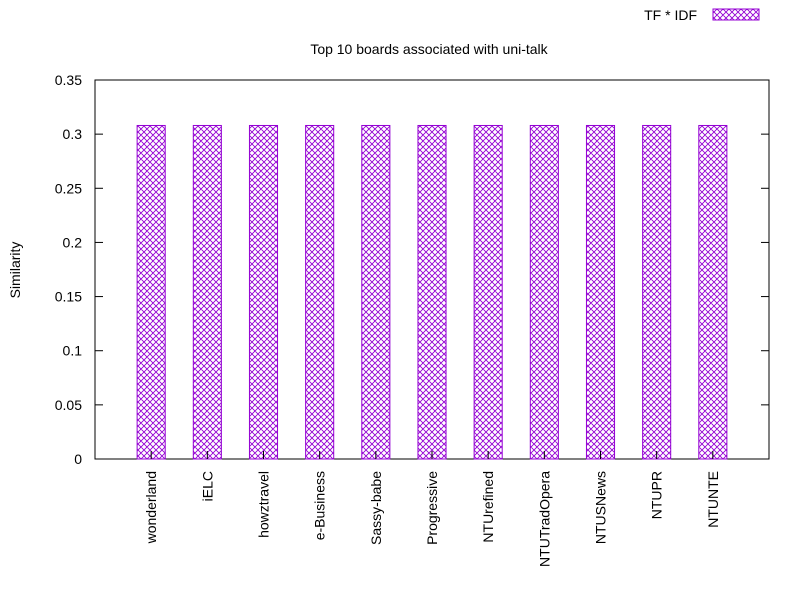 This screenshot has width=800, height=600. I want to click on legend-label: TF * IDF, so click(670, 15).